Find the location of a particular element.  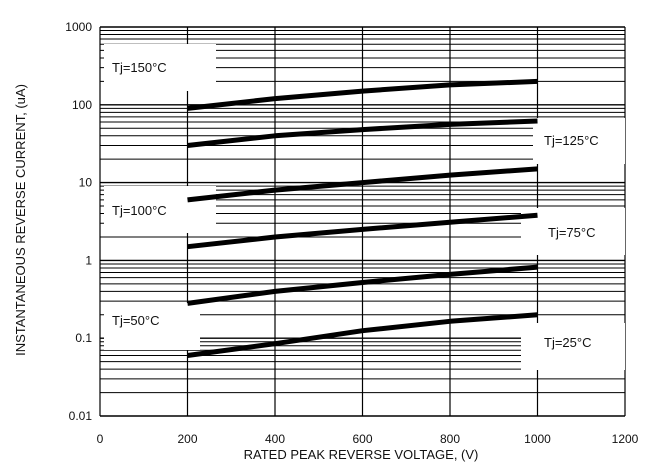

series-label: Tj=150°C is located at coordinates (139, 67).